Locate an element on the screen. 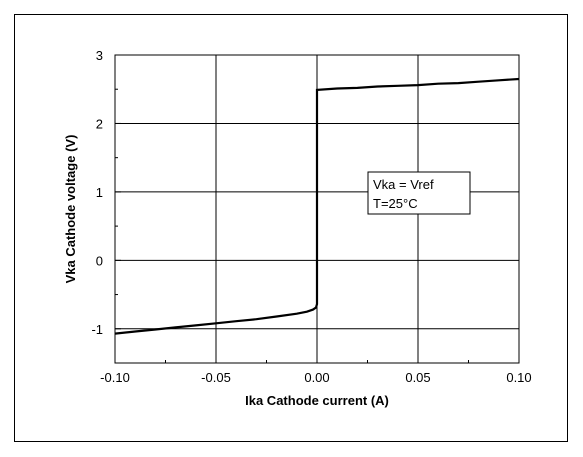  x-axis-label: Ika Cathode current (A) is located at coordinates (317, 400).